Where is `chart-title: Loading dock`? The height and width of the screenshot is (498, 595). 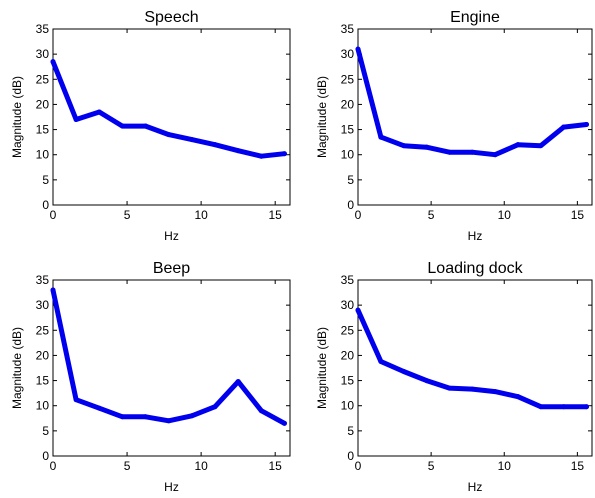
chart-title: Loading dock is located at coordinates (475, 268).